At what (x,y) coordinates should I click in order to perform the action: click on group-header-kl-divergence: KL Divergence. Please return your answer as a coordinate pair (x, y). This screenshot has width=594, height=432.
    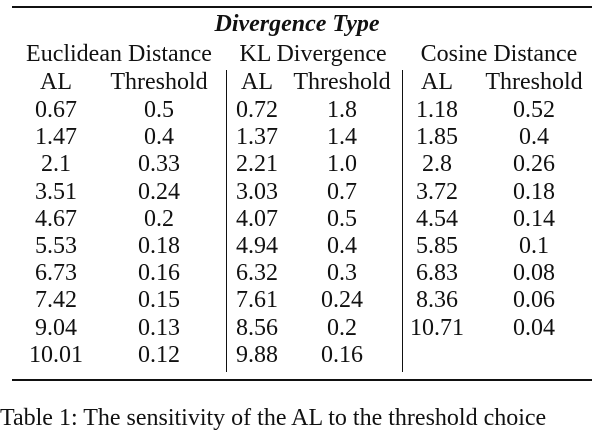
    Looking at the image, I should click on (313, 54).